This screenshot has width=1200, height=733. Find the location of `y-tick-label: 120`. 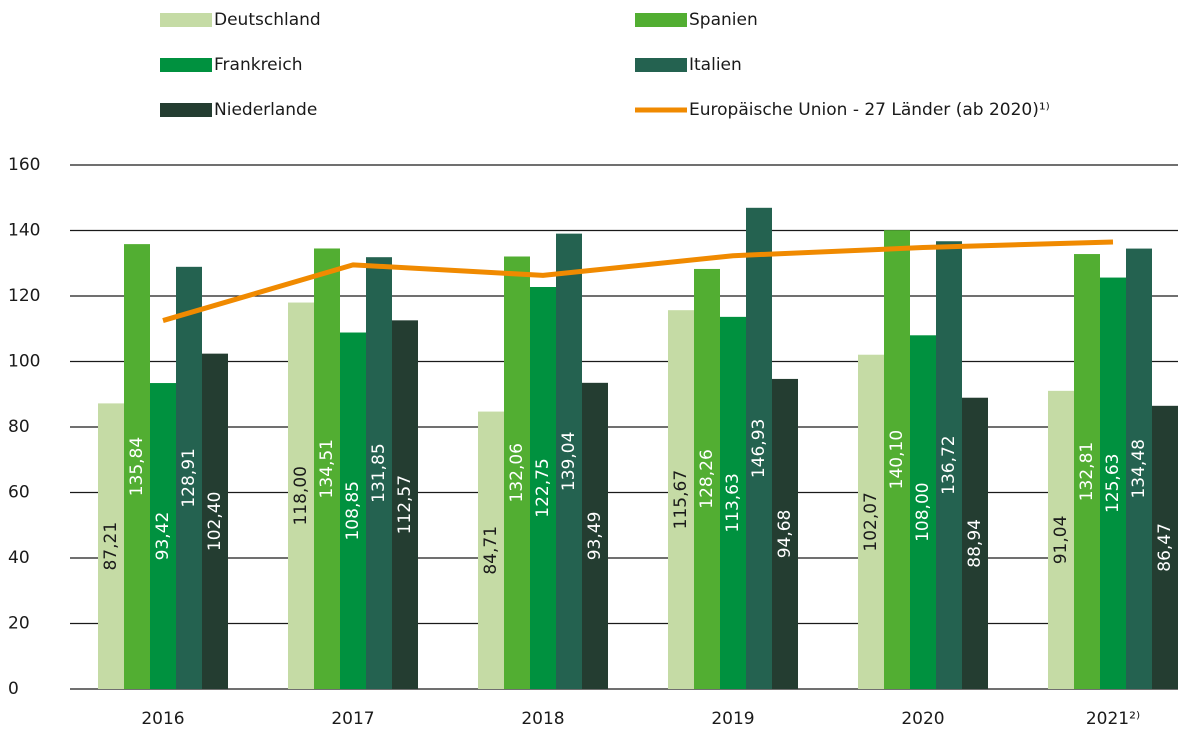

y-tick-label: 120 is located at coordinates (24, 296).